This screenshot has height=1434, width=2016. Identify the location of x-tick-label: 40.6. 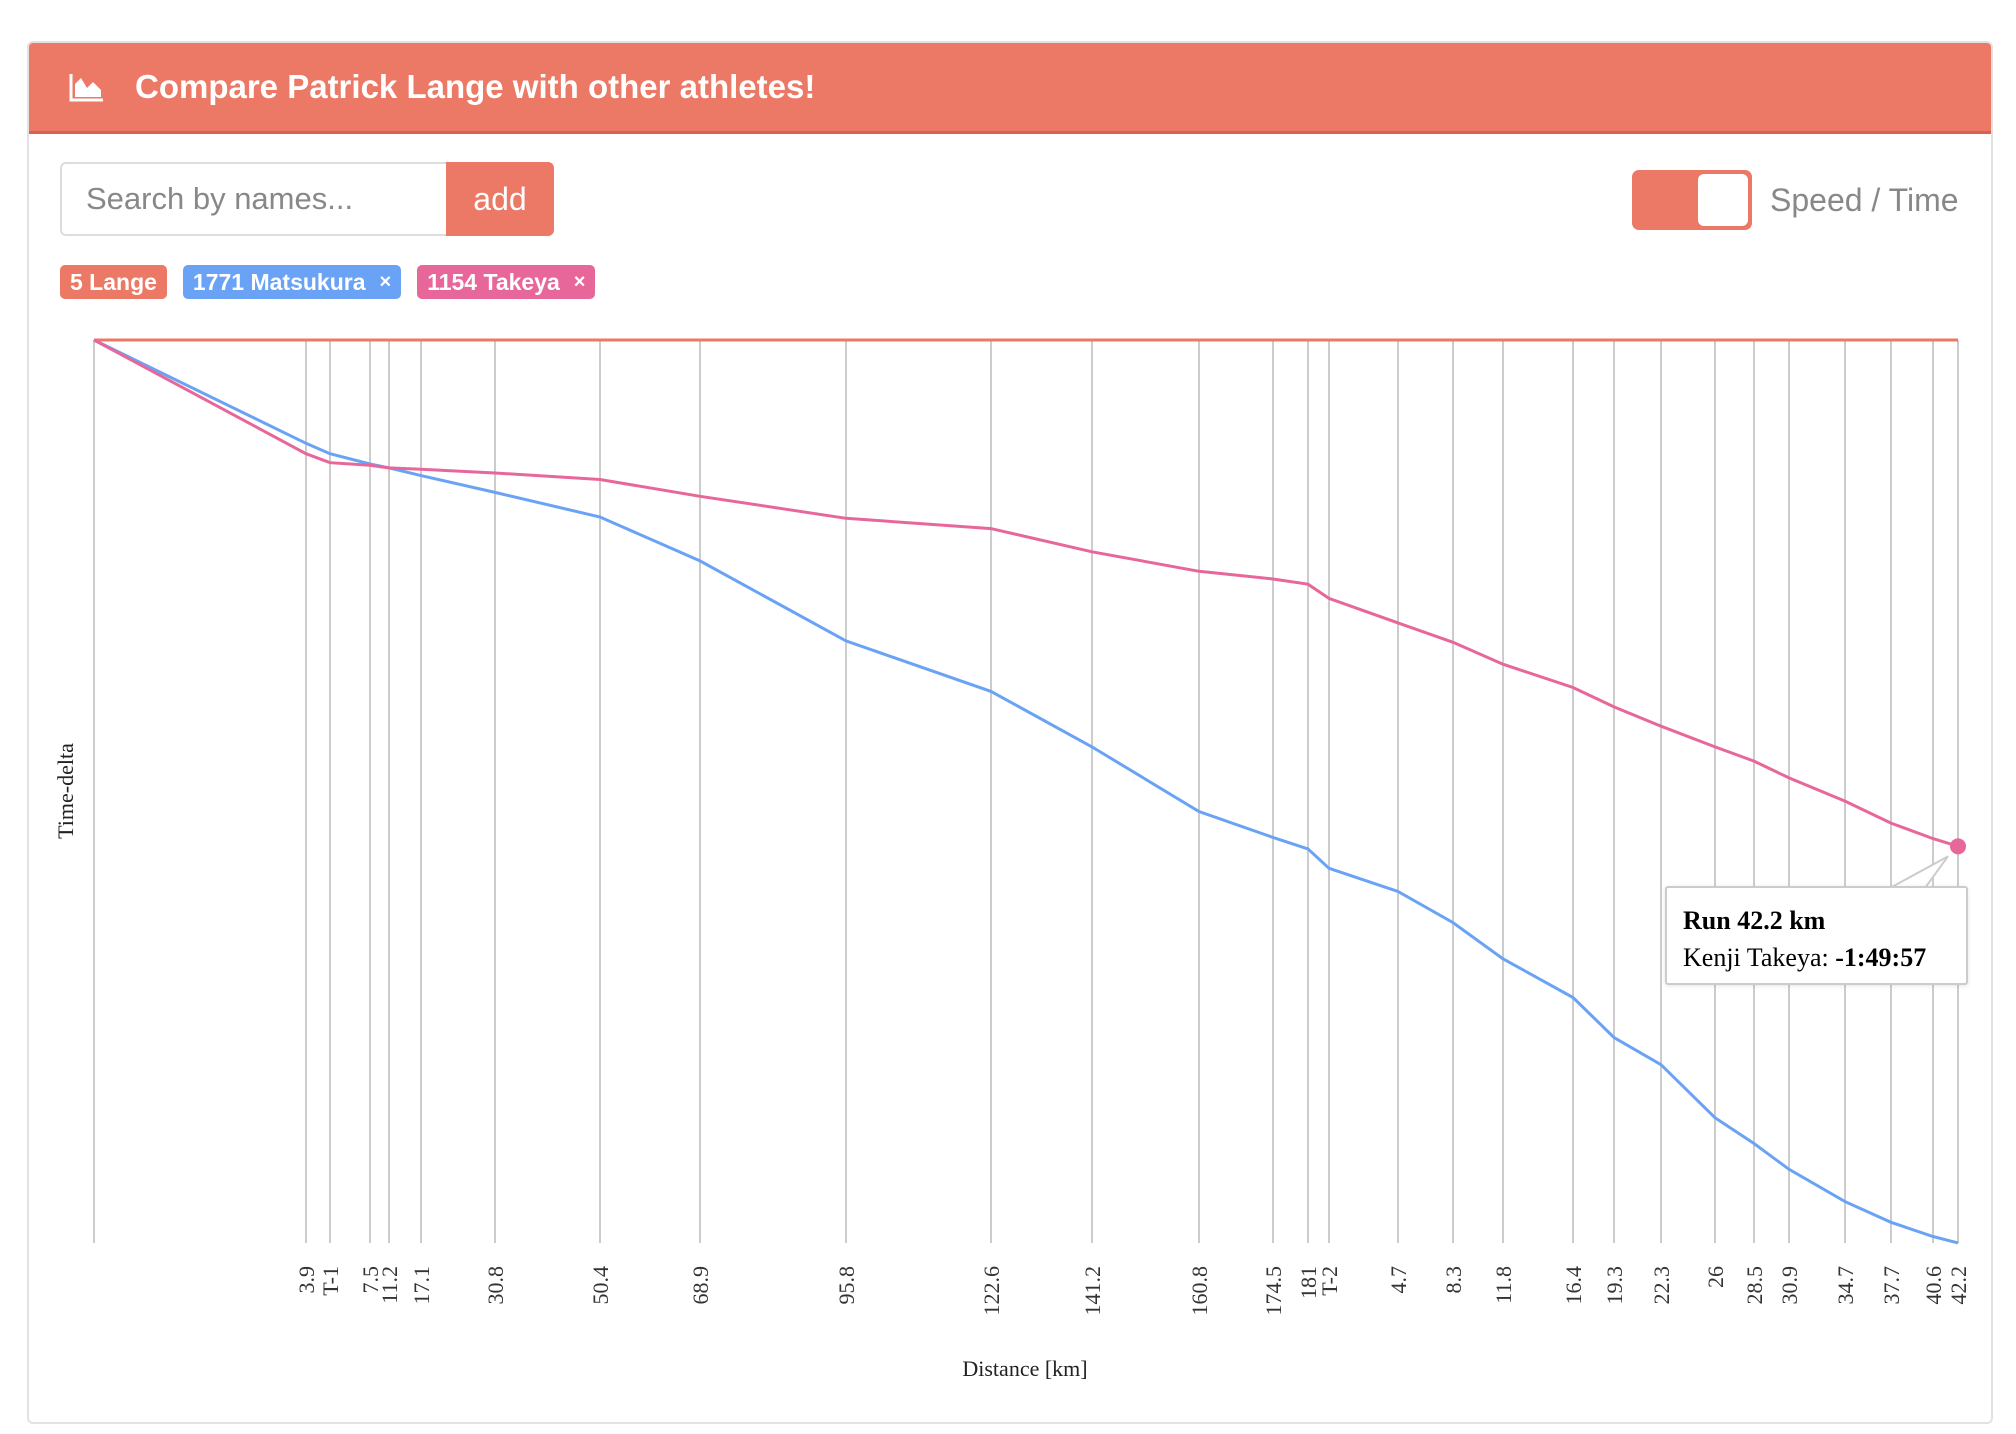
(1933, 1285).